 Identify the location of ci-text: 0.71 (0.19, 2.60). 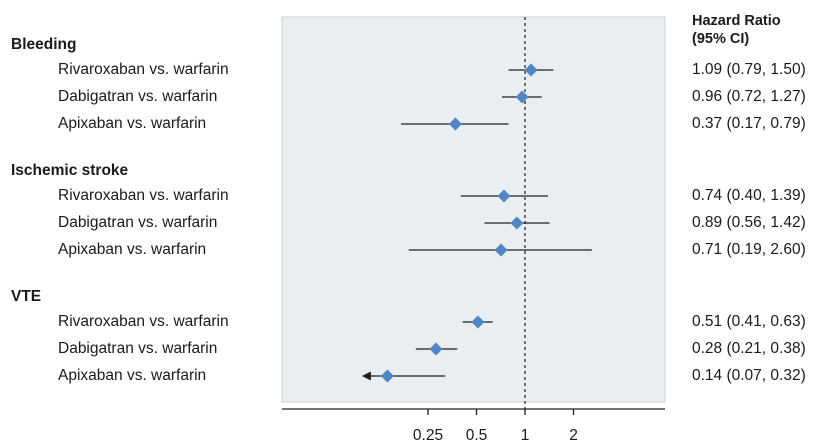
(749, 249).